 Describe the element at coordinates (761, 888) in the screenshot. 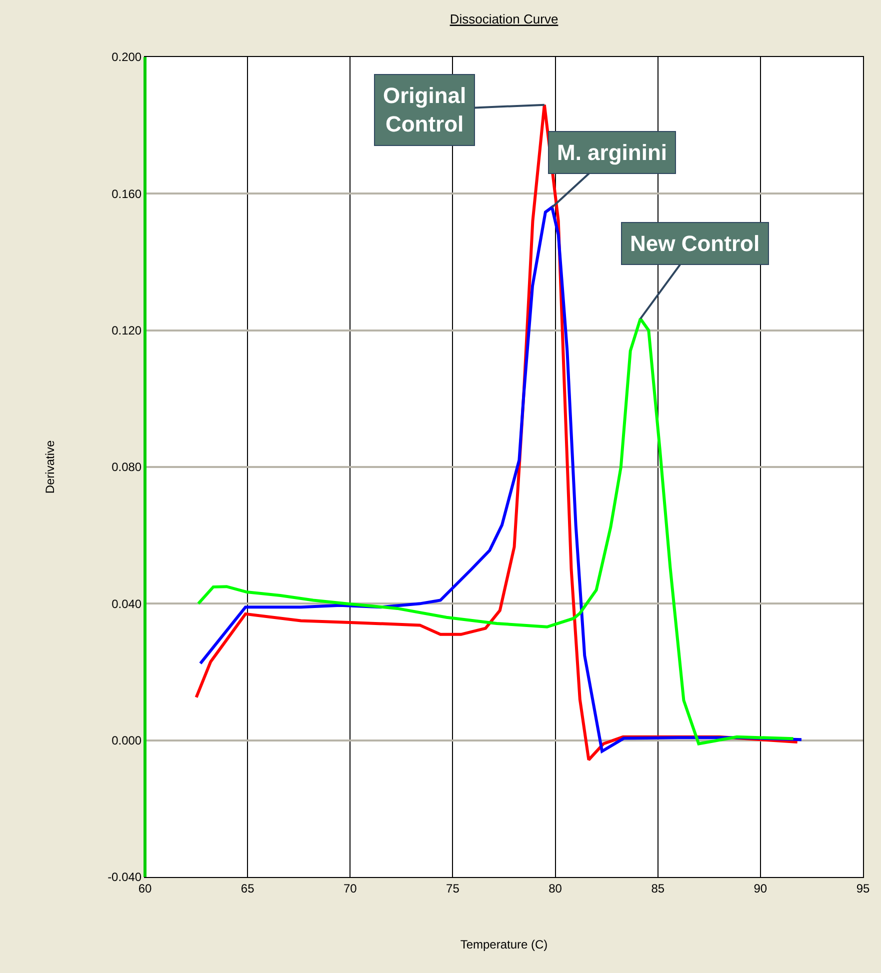

I see `x-tick-label: 90` at that location.